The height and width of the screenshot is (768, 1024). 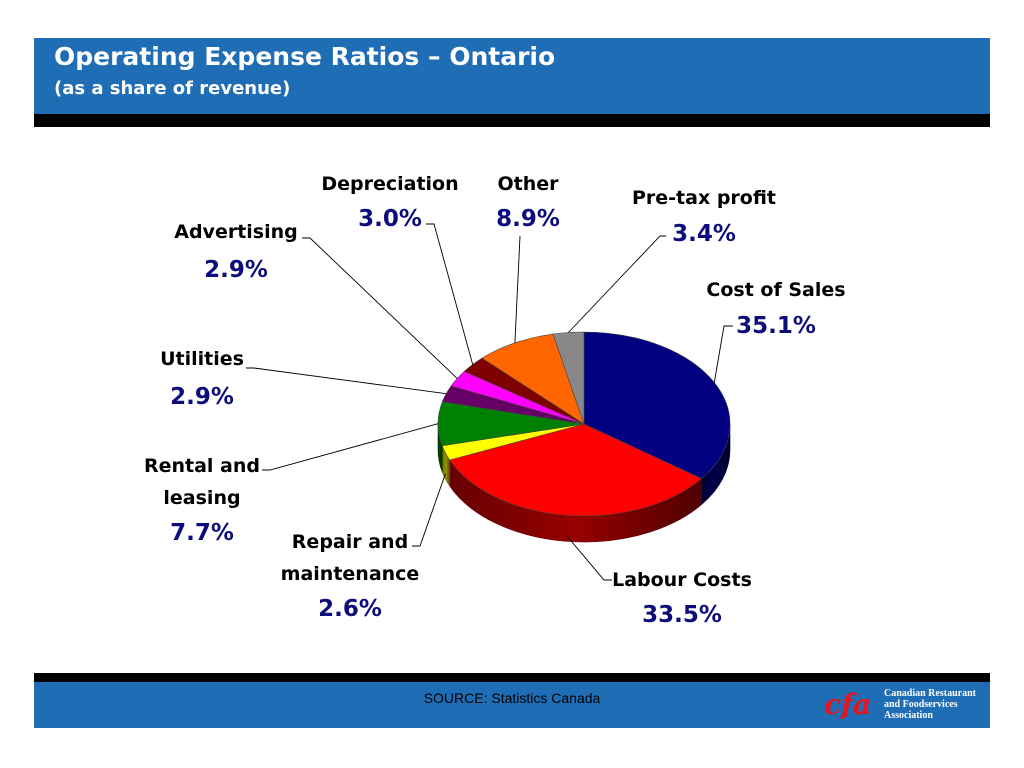 What do you see at coordinates (704, 198) in the screenshot?
I see `slice-label-name: Pre-tax profit` at bounding box center [704, 198].